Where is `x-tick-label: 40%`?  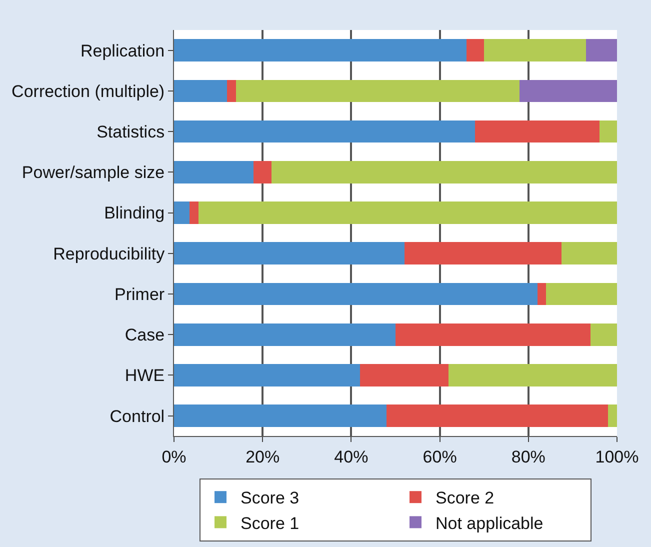 x-tick-label: 40% is located at coordinates (351, 457).